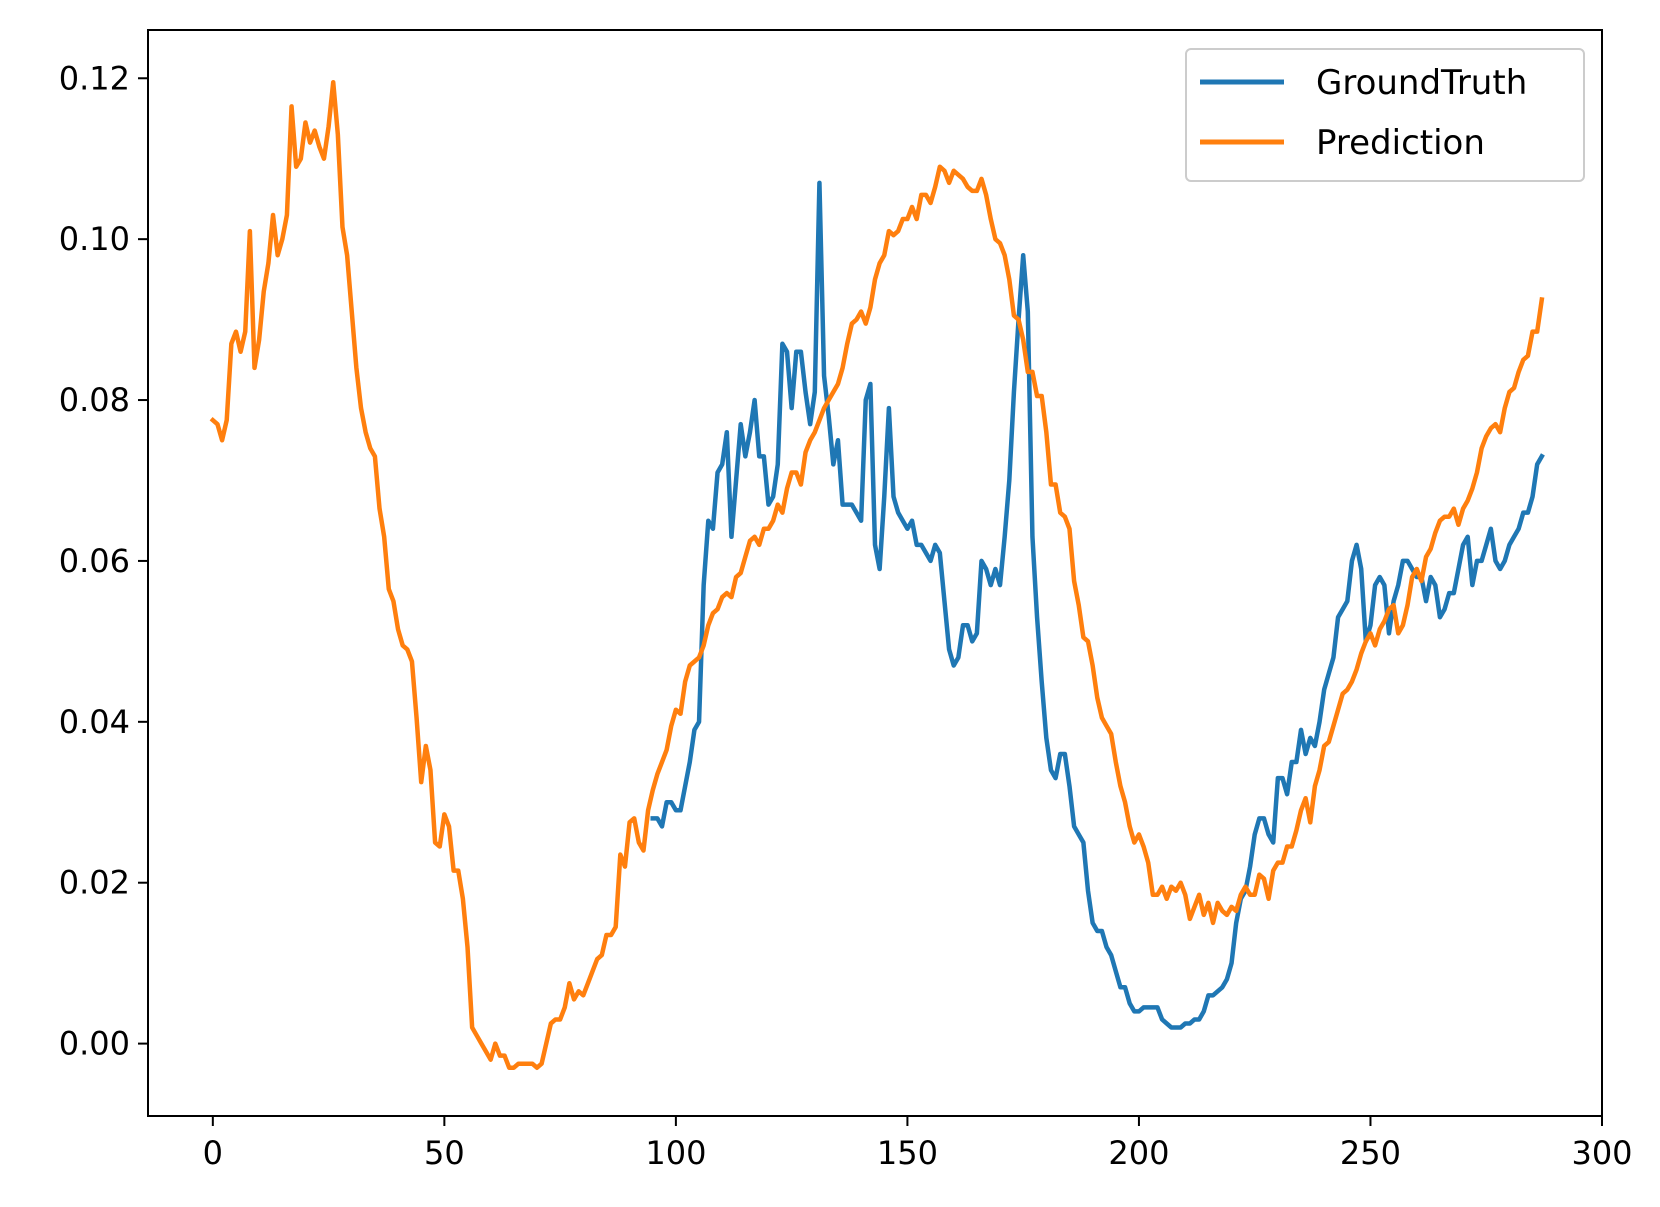 The width and height of the screenshot is (1660, 1207). Describe the element at coordinates (94, 561) in the screenshot. I see `y-tick-label: 0.06` at that location.